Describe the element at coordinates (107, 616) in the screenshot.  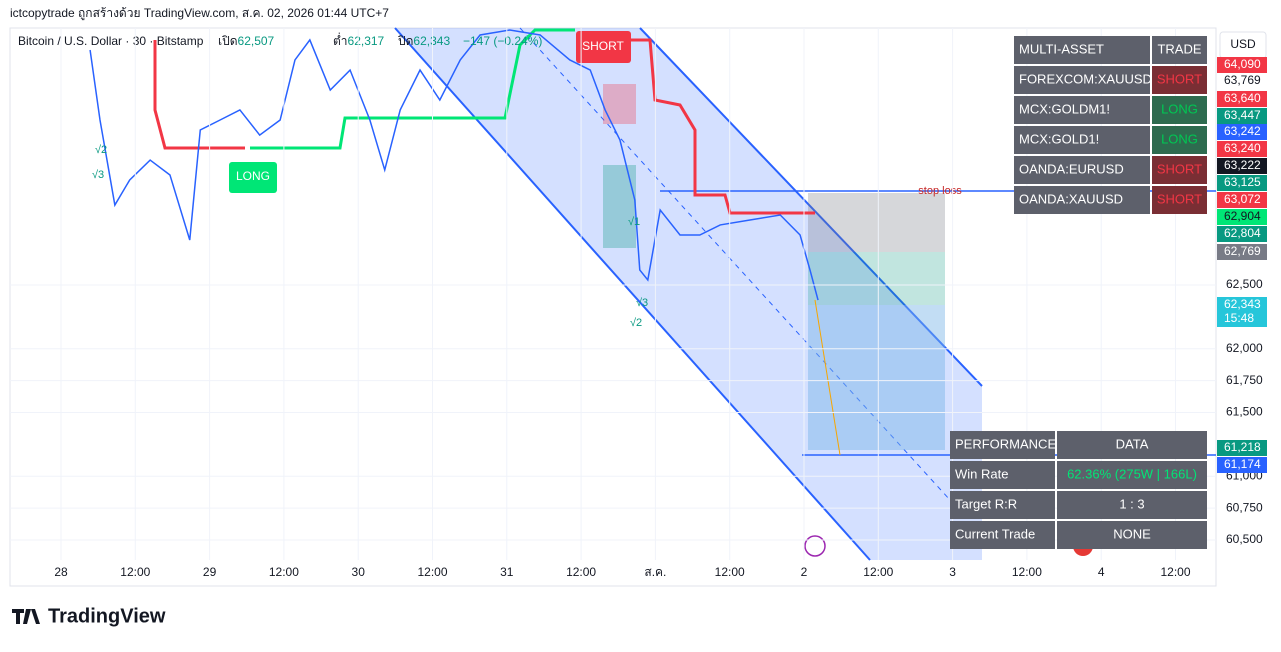
I see `logo: TradingView` at that location.